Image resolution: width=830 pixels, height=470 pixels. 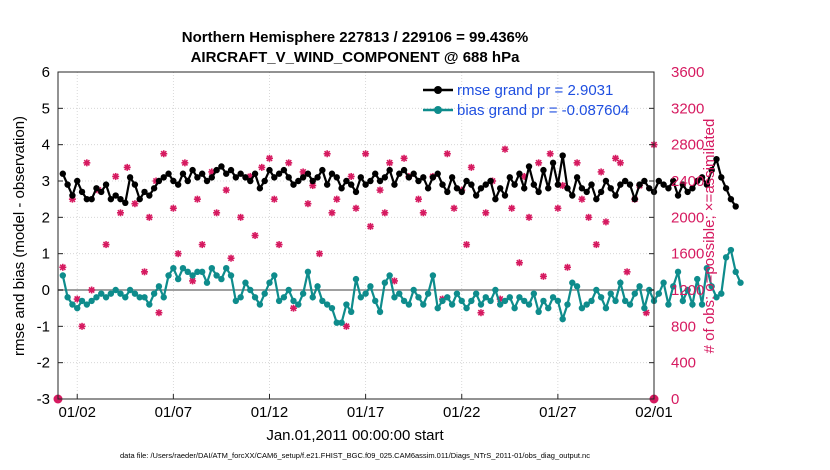 What do you see at coordinates (687, 217) in the screenshot?
I see `y2-tick-label: 2000` at bounding box center [687, 217].